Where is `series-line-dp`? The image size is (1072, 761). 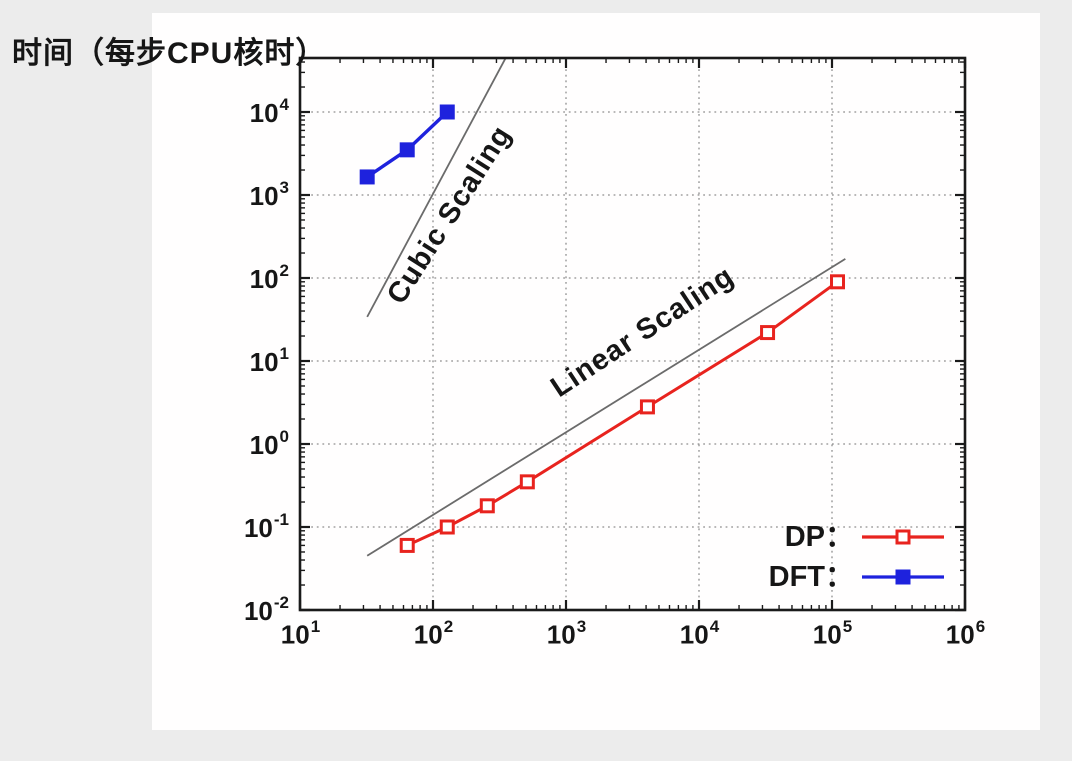
series-line-dp is located at coordinates (622, 413).